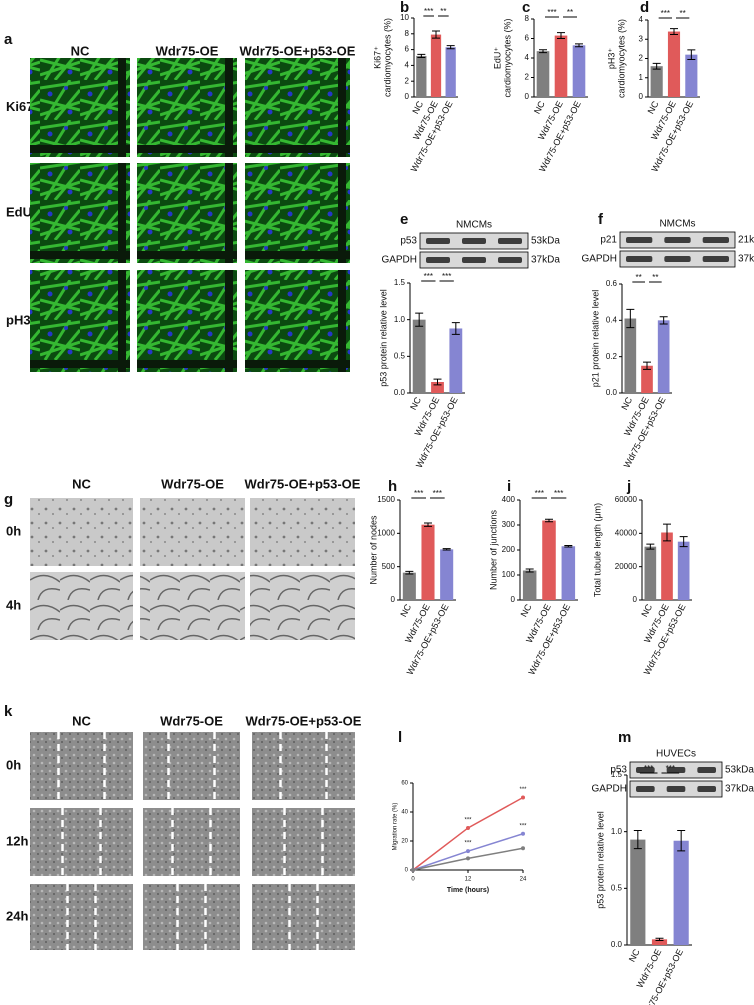 The height and width of the screenshot is (1005, 754). I want to click on blot-size-label: 53kDa, so click(545, 241).